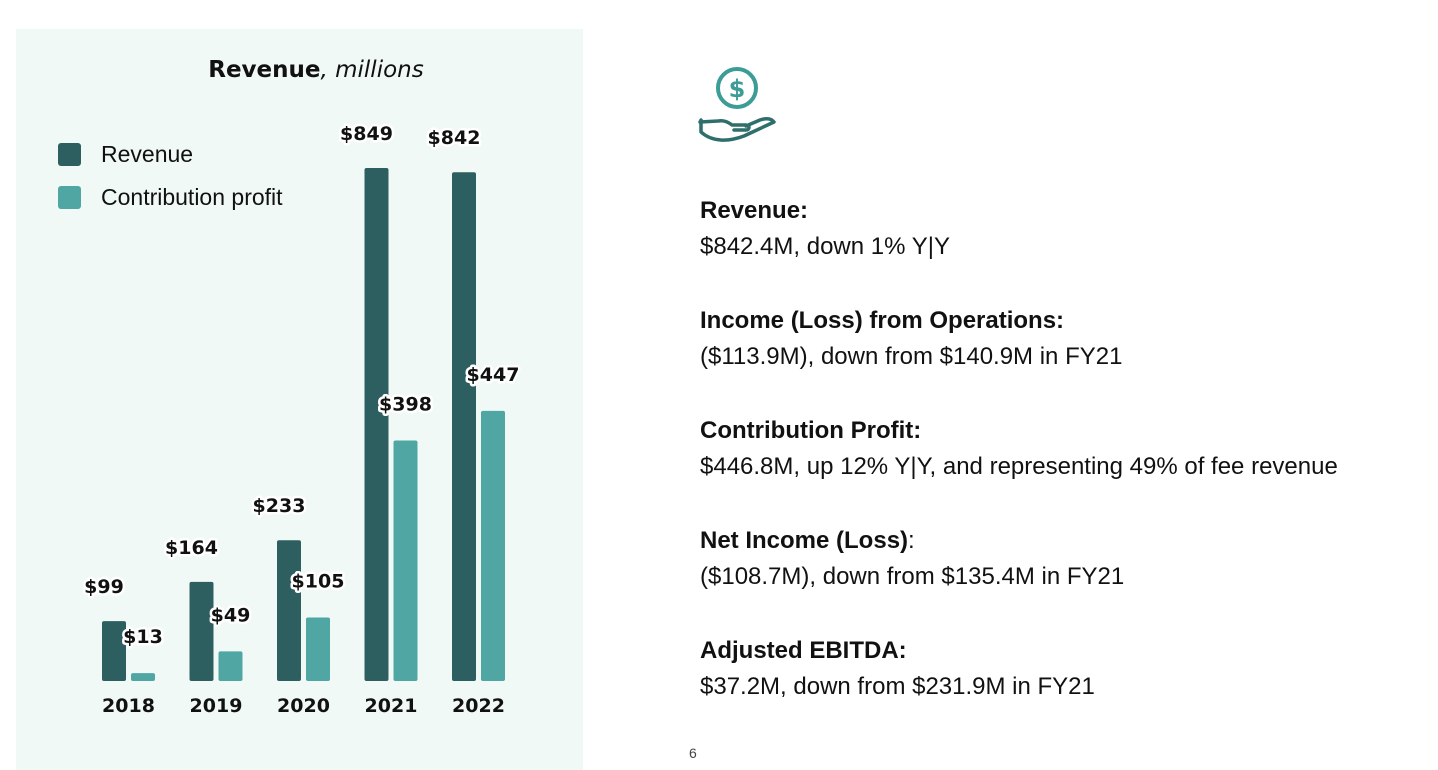 This screenshot has width=1438, height=770. I want to click on kpi-title: Revenue:, so click(754, 210).